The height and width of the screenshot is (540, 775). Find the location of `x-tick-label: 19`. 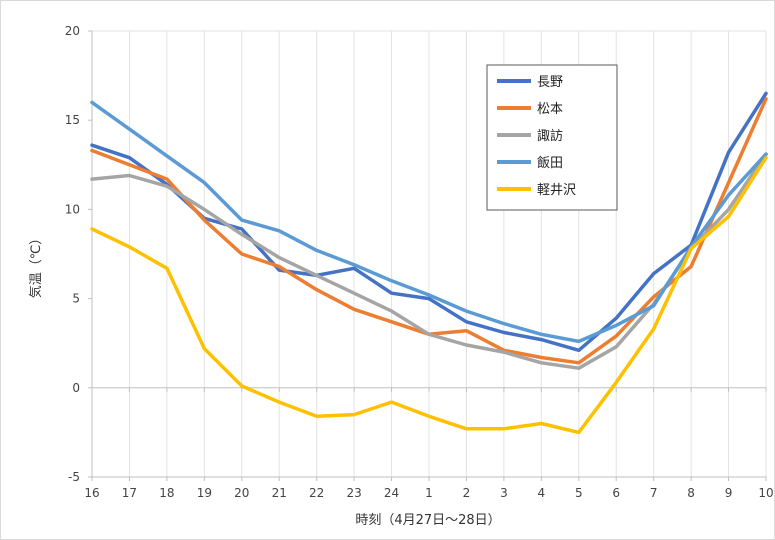

x-tick-label: 19 is located at coordinates (204, 493).